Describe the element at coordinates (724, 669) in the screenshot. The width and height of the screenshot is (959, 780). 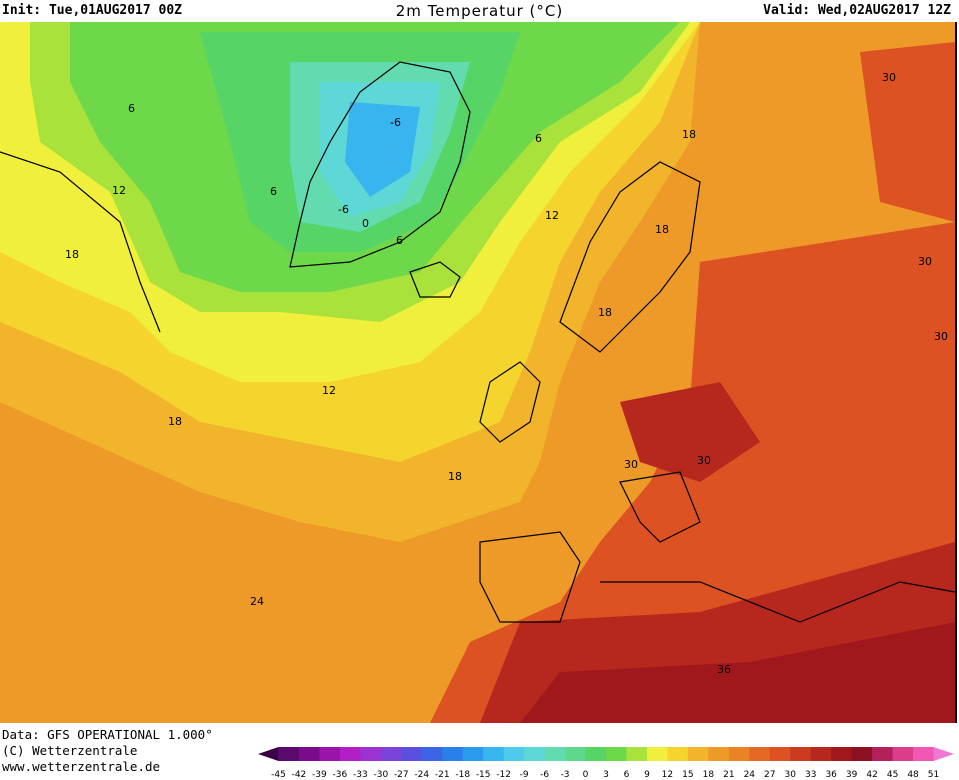
I see `contour-label: 36` at that location.